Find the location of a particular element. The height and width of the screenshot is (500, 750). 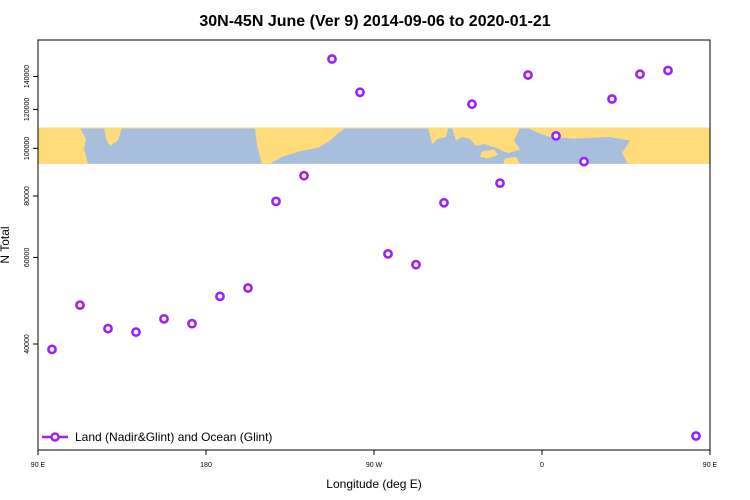

x-tick-label: 90 W is located at coordinates (374, 465).